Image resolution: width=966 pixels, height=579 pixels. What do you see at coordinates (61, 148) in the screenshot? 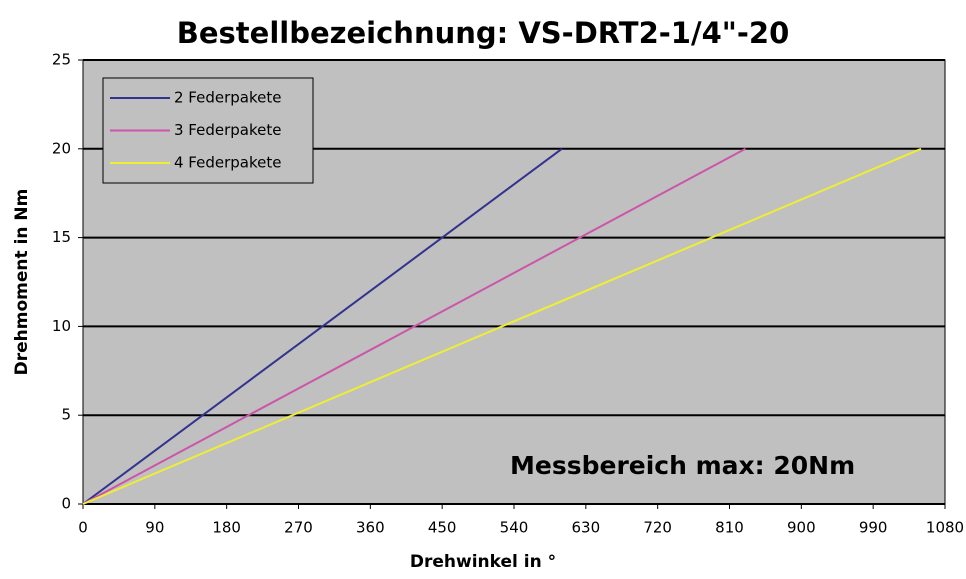
I see `y-tick-label: 20` at bounding box center [61, 148].